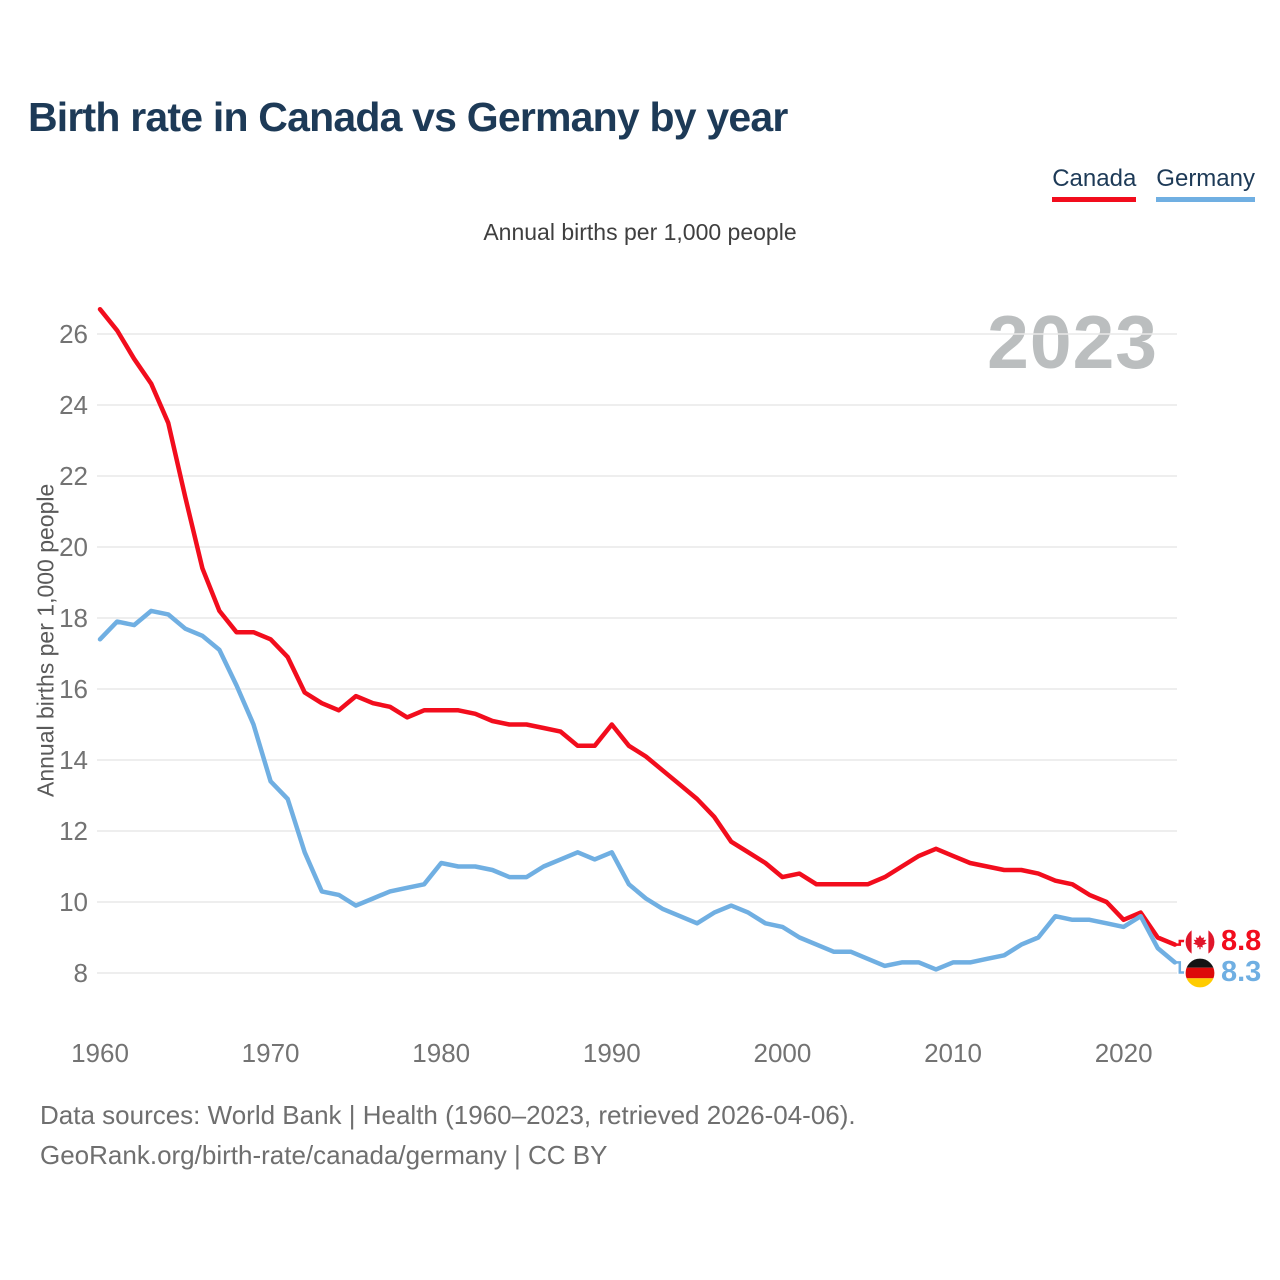 The height and width of the screenshot is (1280, 1280). What do you see at coordinates (1179, 942) in the screenshot?
I see `canada-label-connector` at bounding box center [1179, 942].